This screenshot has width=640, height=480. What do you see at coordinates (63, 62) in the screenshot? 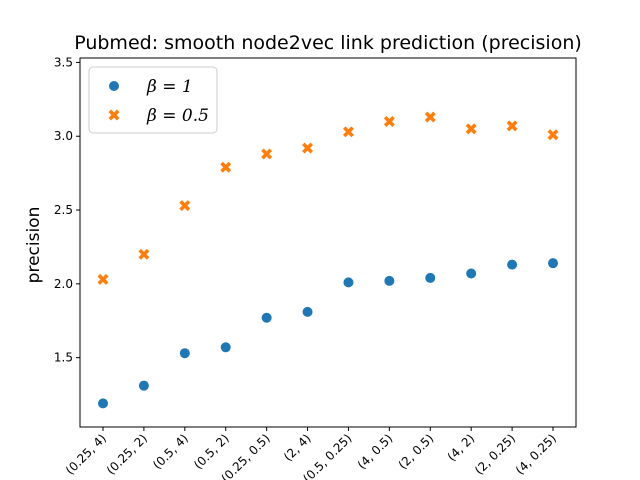
I see `y-tick-label: 3.5` at bounding box center [63, 62].